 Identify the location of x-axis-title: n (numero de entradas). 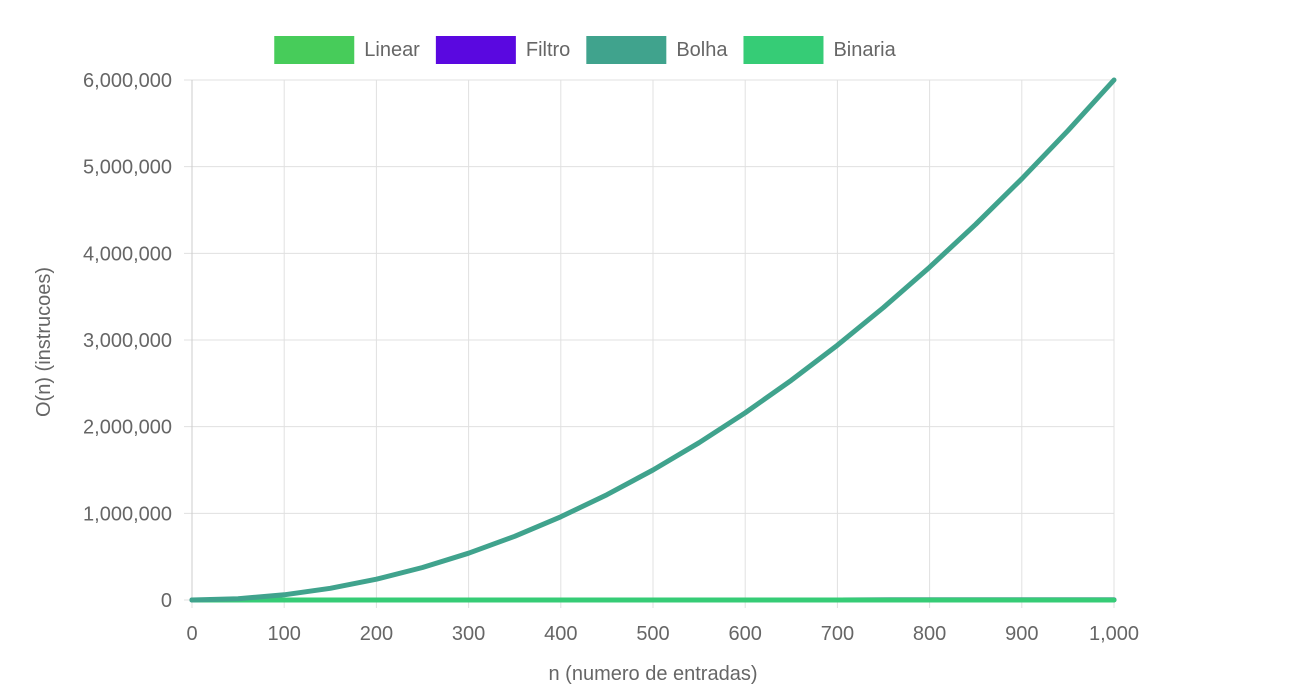
(652, 674).